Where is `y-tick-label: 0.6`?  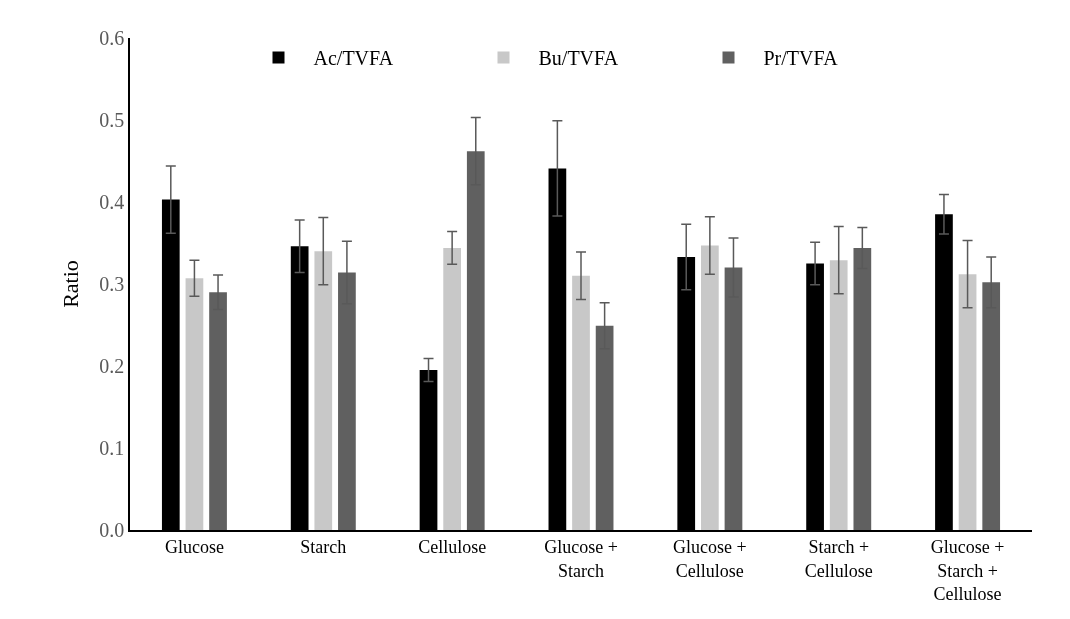
y-tick-label: 0.6 is located at coordinates (112, 38).